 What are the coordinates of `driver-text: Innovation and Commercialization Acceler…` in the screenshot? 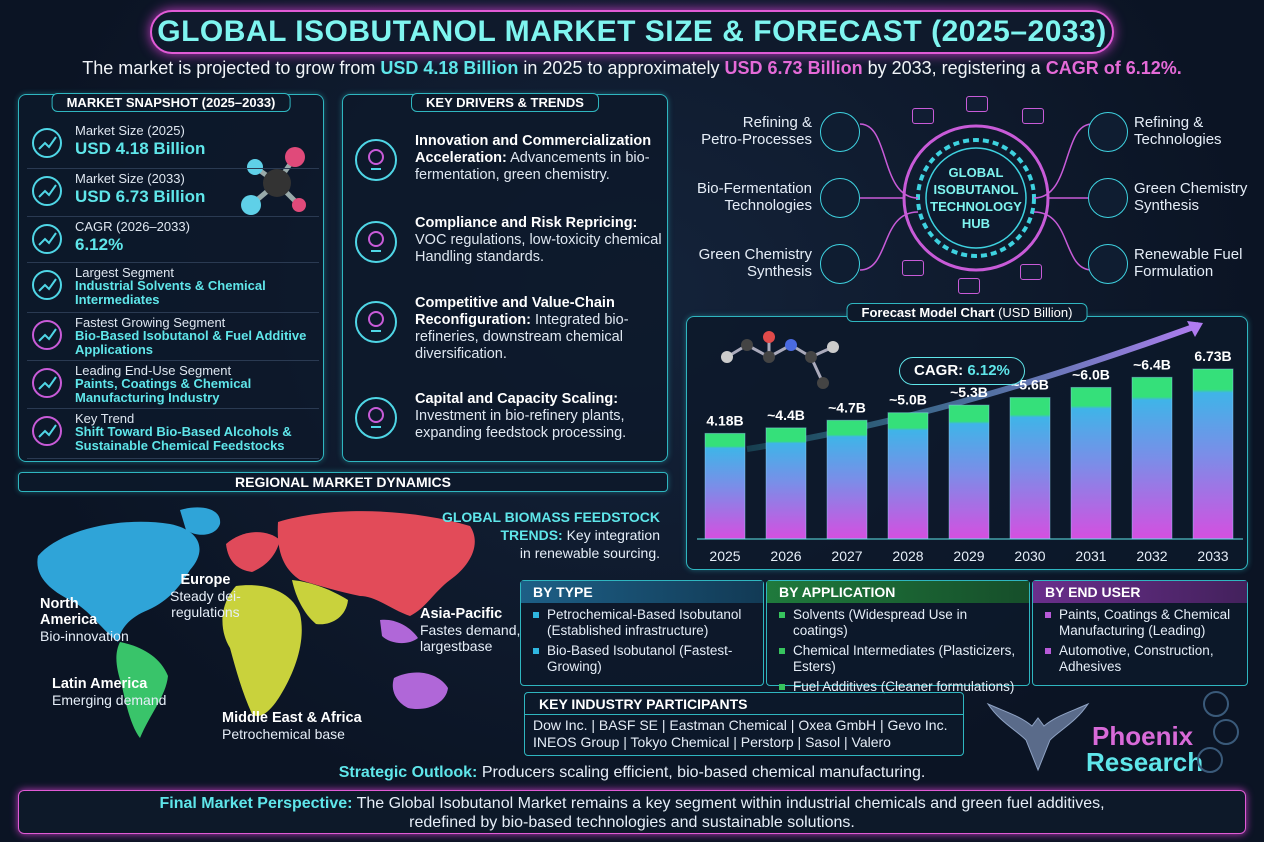 It's located at (540, 158).